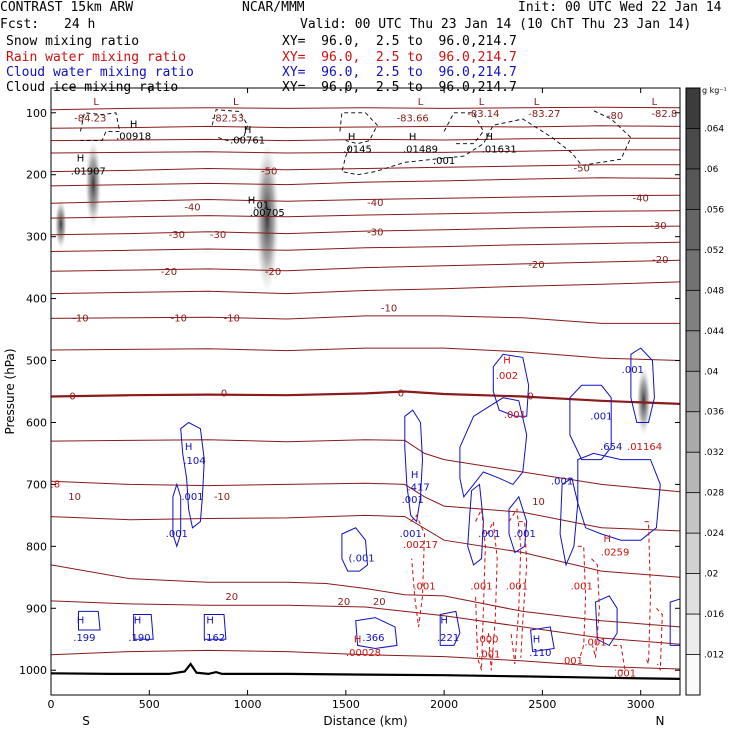 This screenshot has height=740, width=740. What do you see at coordinates (20, 24) in the screenshot?
I see `forecast-label: Fcst:` at bounding box center [20, 24].